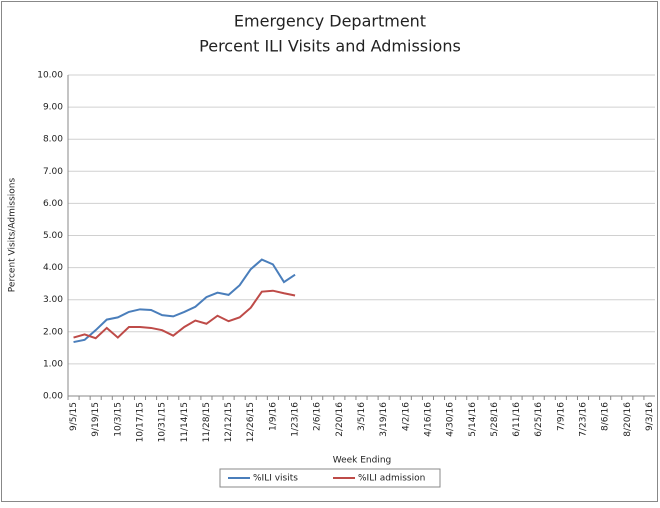  I want to click on x-tick-label: 6/25/16, so click(539, 419).